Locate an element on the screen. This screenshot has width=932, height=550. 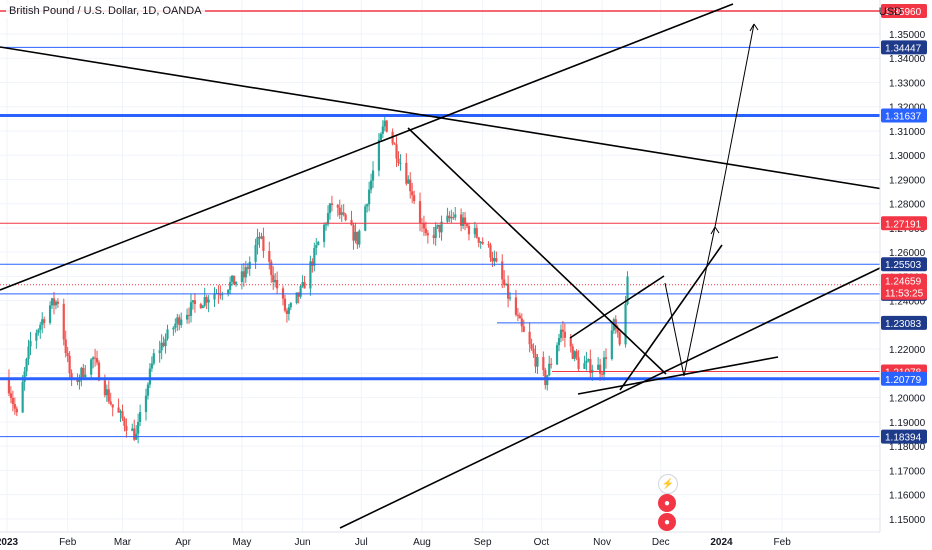
us-flag-event-icon: ● is located at coordinates (667, 522).